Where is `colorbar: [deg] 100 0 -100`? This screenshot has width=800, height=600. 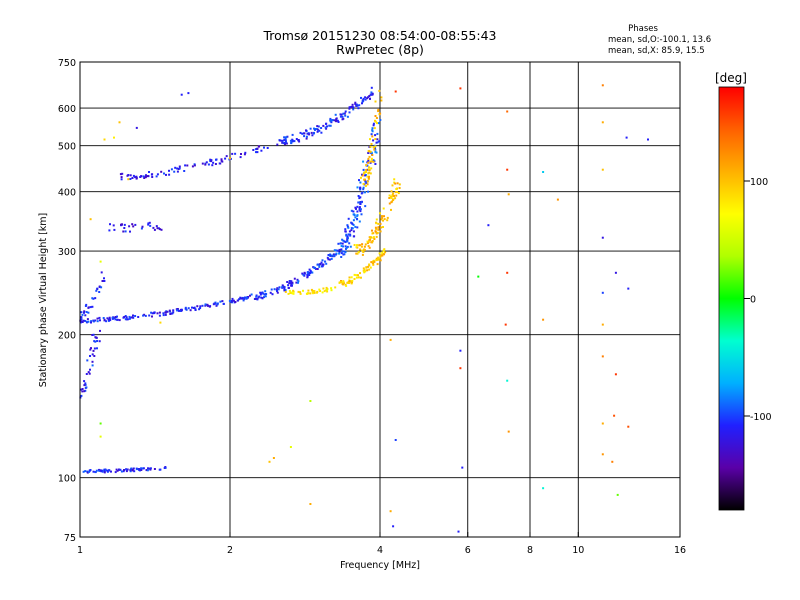
colorbar: [deg] 100 0 -100 is located at coordinates (743, 291).